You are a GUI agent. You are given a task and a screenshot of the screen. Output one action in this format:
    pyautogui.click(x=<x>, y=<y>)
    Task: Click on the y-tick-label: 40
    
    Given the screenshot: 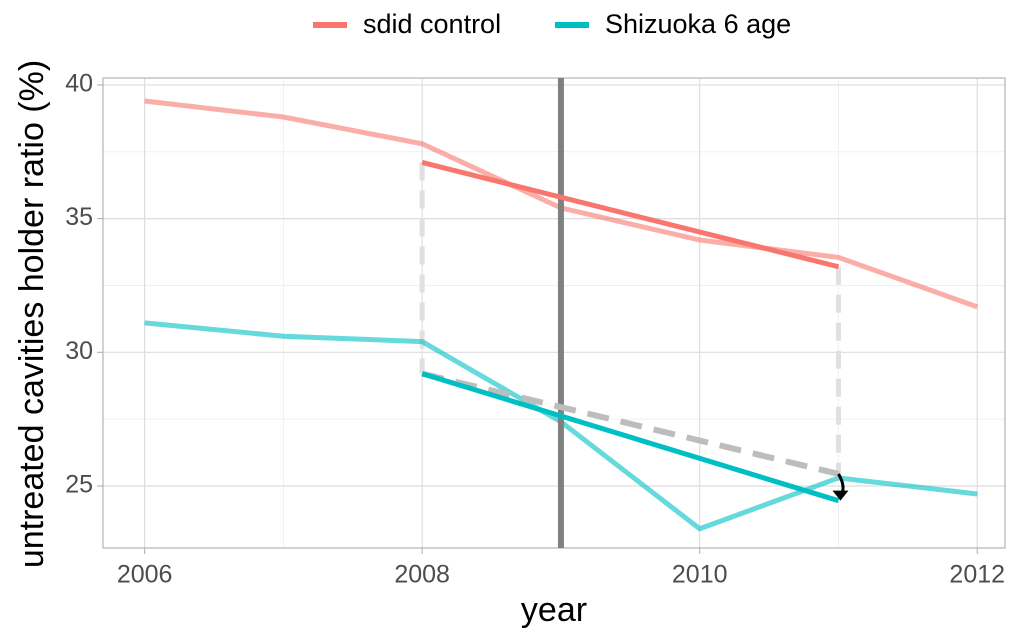 What is the action you would take?
    pyautogui.click(x=79, y=84)
    